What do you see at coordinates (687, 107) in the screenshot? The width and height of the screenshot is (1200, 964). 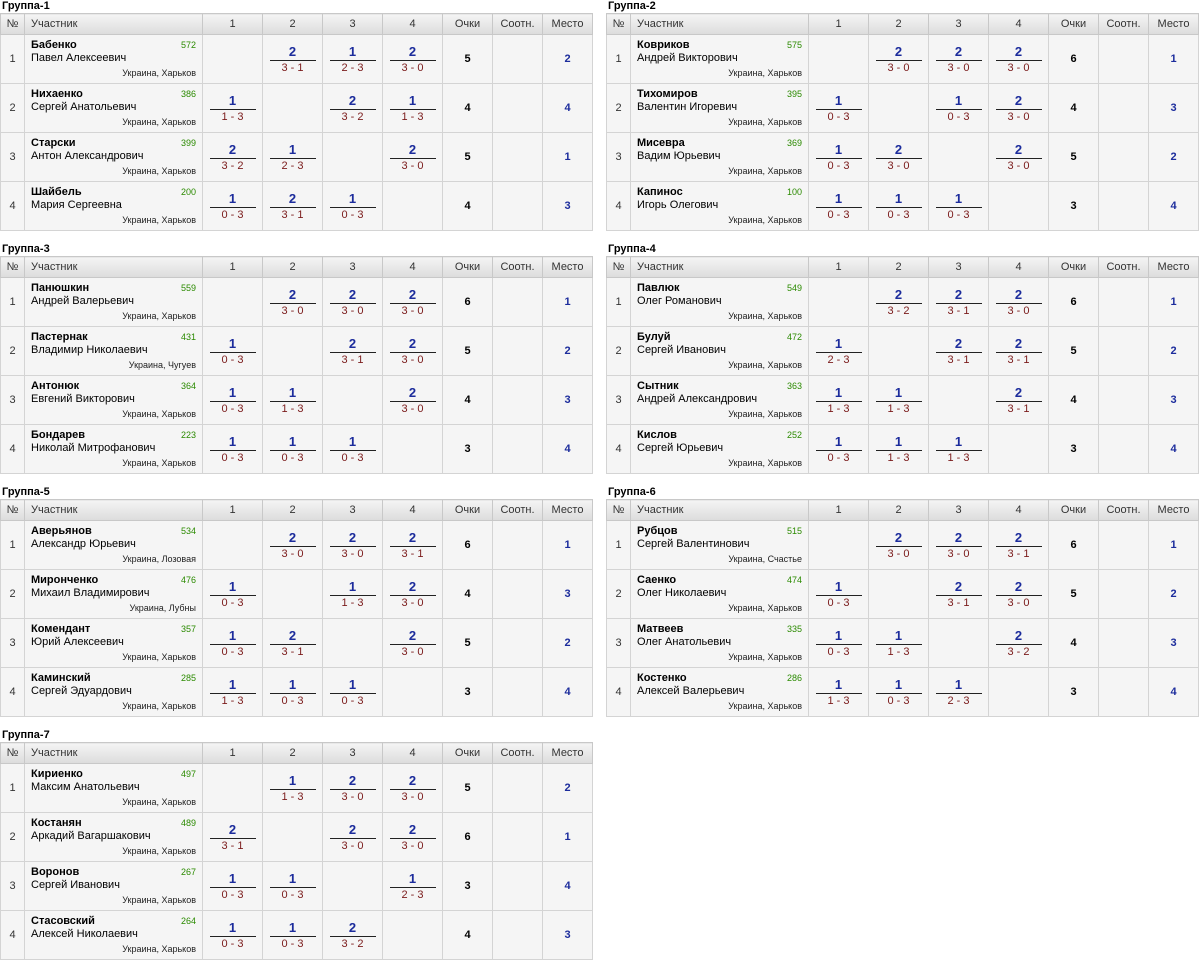 I see `participant-first-name: Валентин Игоревич` at bounding box center [687, 107].